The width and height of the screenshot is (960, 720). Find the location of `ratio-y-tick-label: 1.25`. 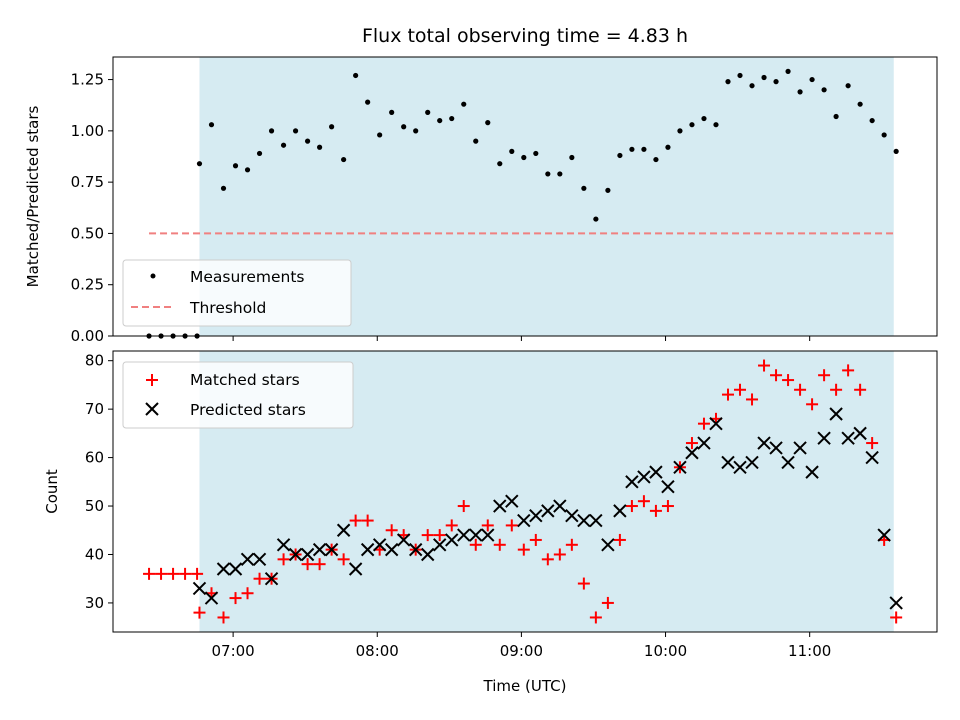

ratio-y-tick-label: 1.25 is located at coordinates (87, 80).